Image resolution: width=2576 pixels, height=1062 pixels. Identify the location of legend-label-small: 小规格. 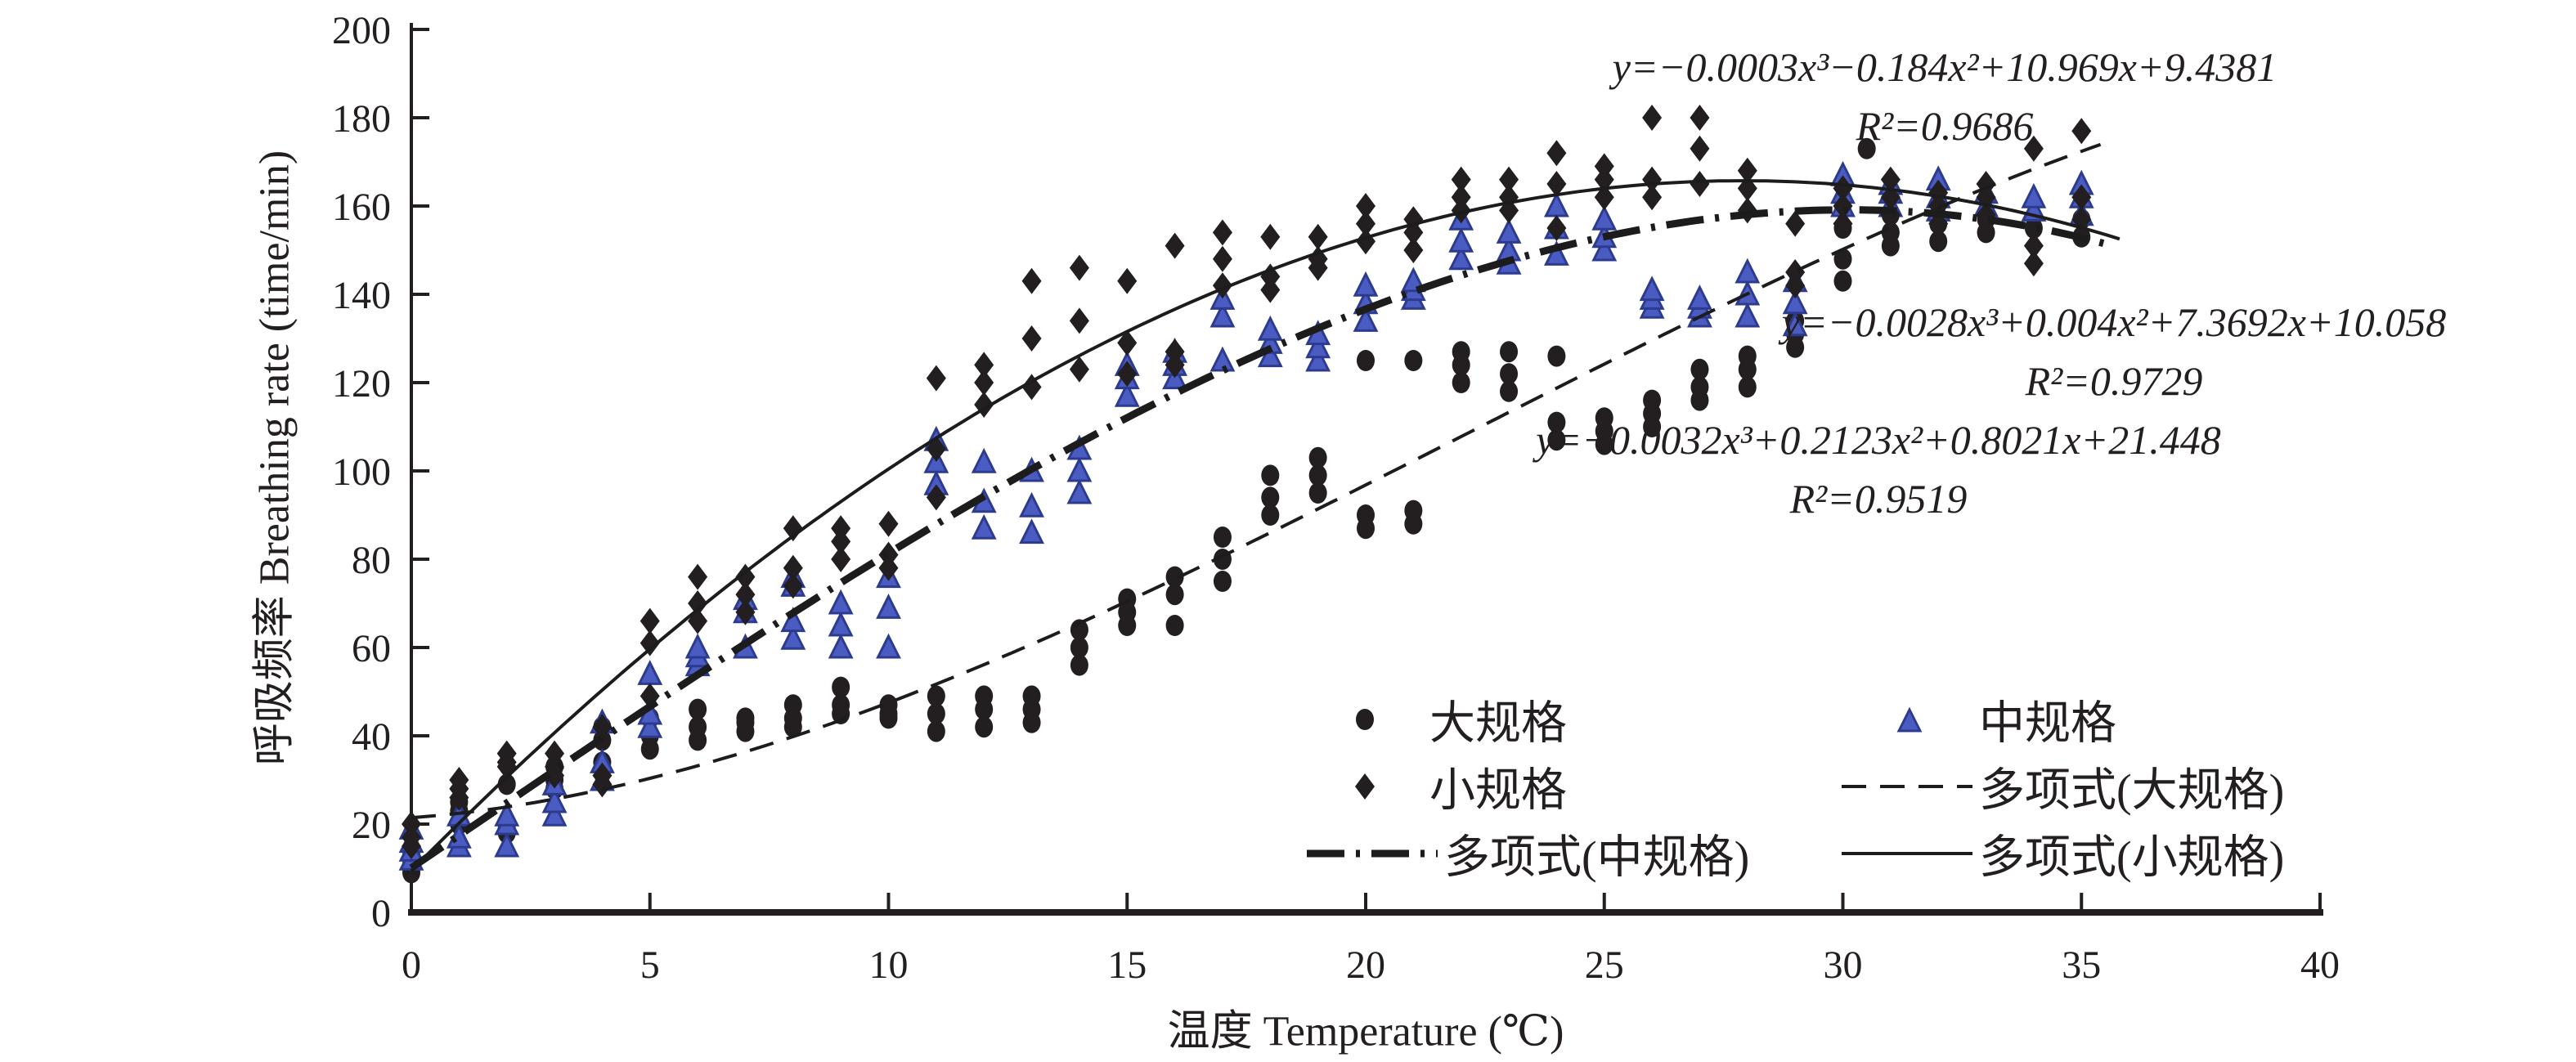
(1498, 791).